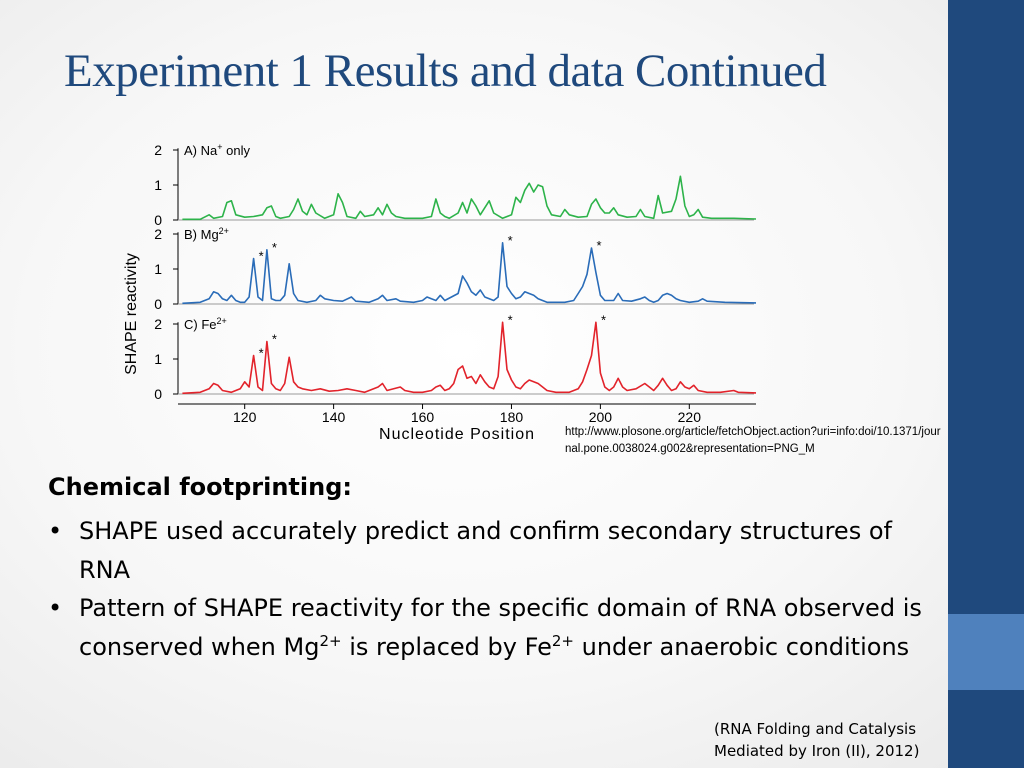 Image resolution: width=1024 pixels, height=768 pixels. What do you see at coordinates (423, 417) in the screenshot?
I see `x-tick-label: 160` at bounding box center [423, 417].